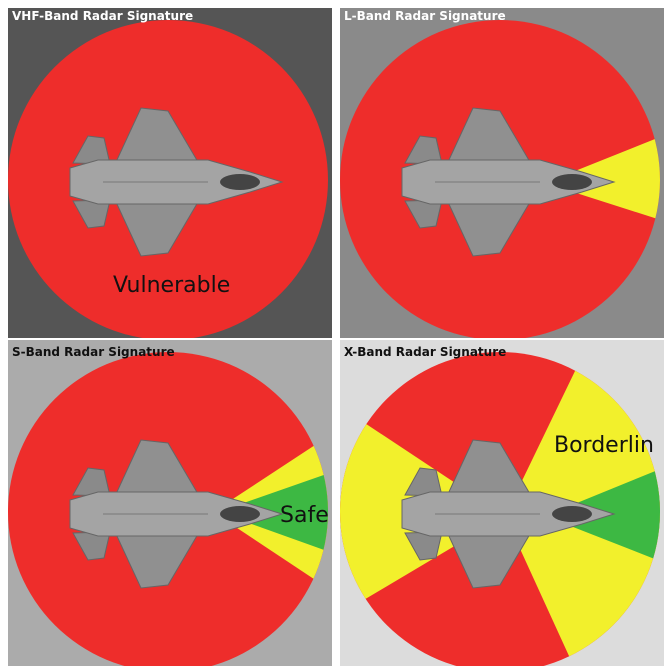 This screenshot has width=664, height=666. I want to click on zone-label: Borderlin, so click(604, 445).